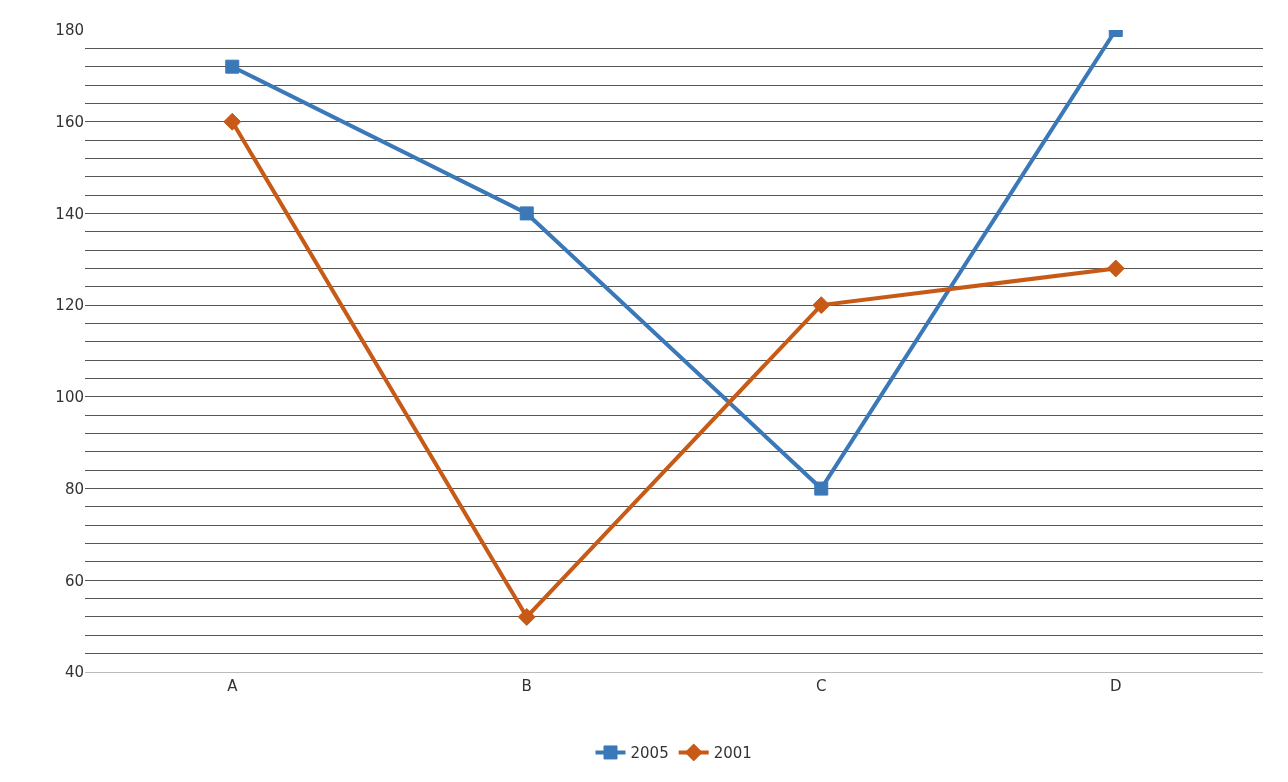 This screenshot has width=1288, height=782. What do you see at coordinates (526, 686) in the screenshot?
I see `x-tick-label: B` at bounding box center [526, 686].